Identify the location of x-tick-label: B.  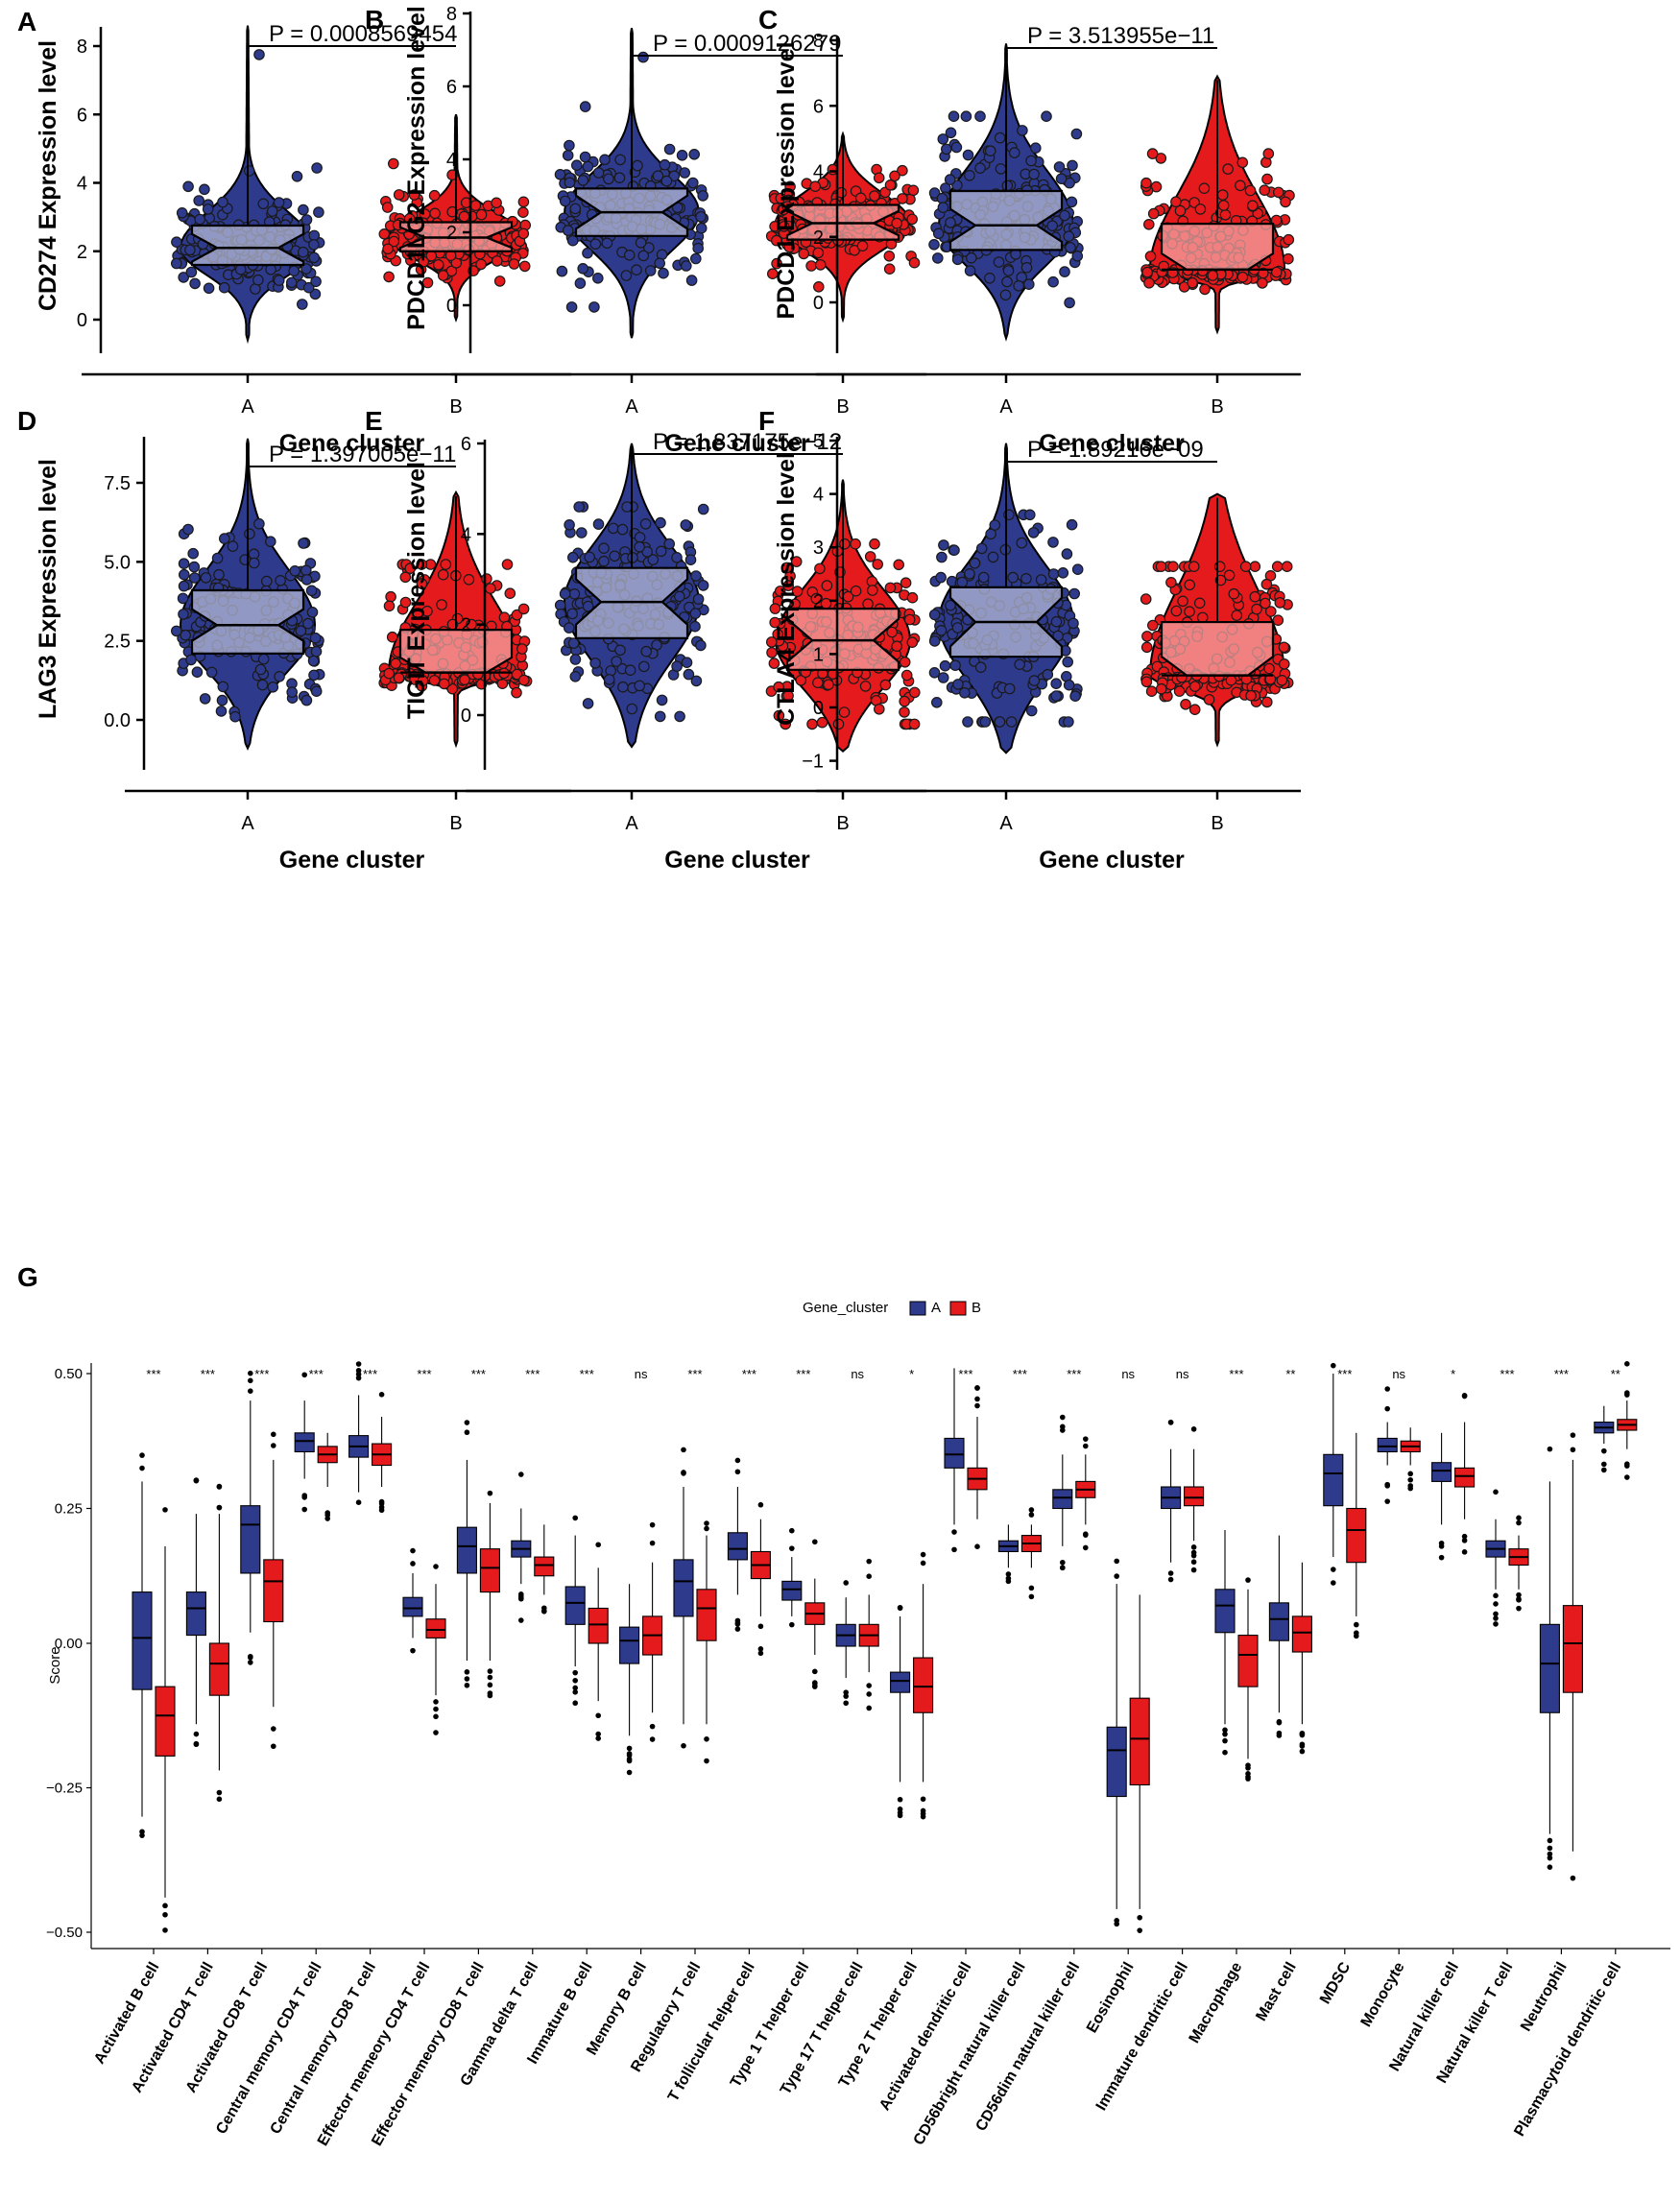
(1217, 407).